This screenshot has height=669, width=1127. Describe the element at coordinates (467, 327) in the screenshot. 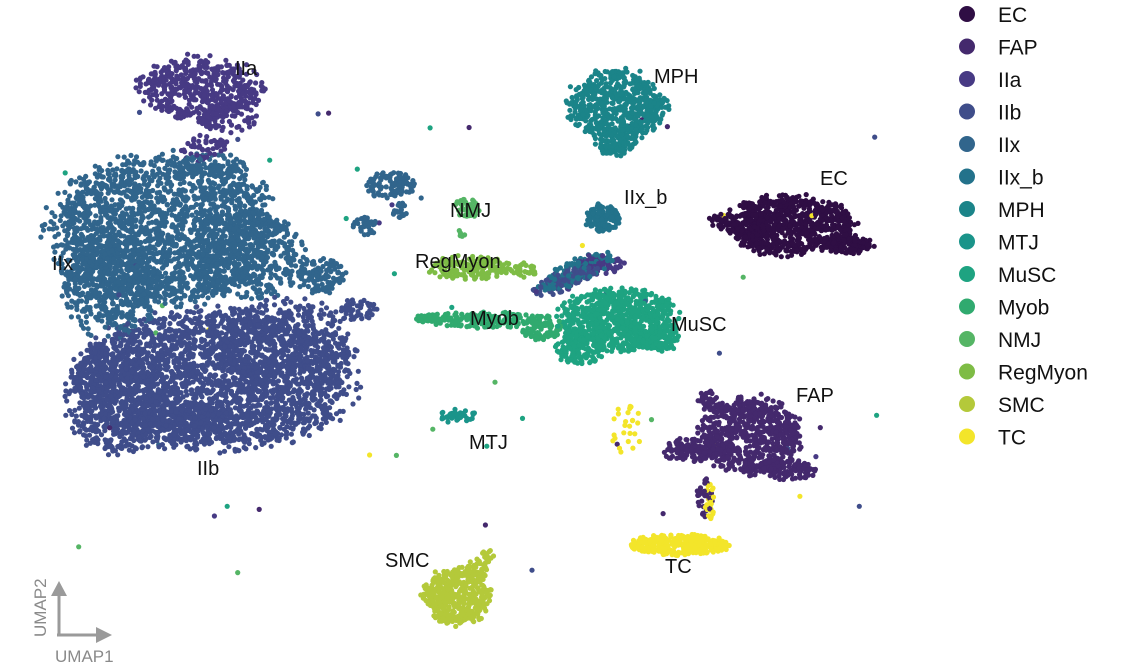

I see `point-myob` at that location.